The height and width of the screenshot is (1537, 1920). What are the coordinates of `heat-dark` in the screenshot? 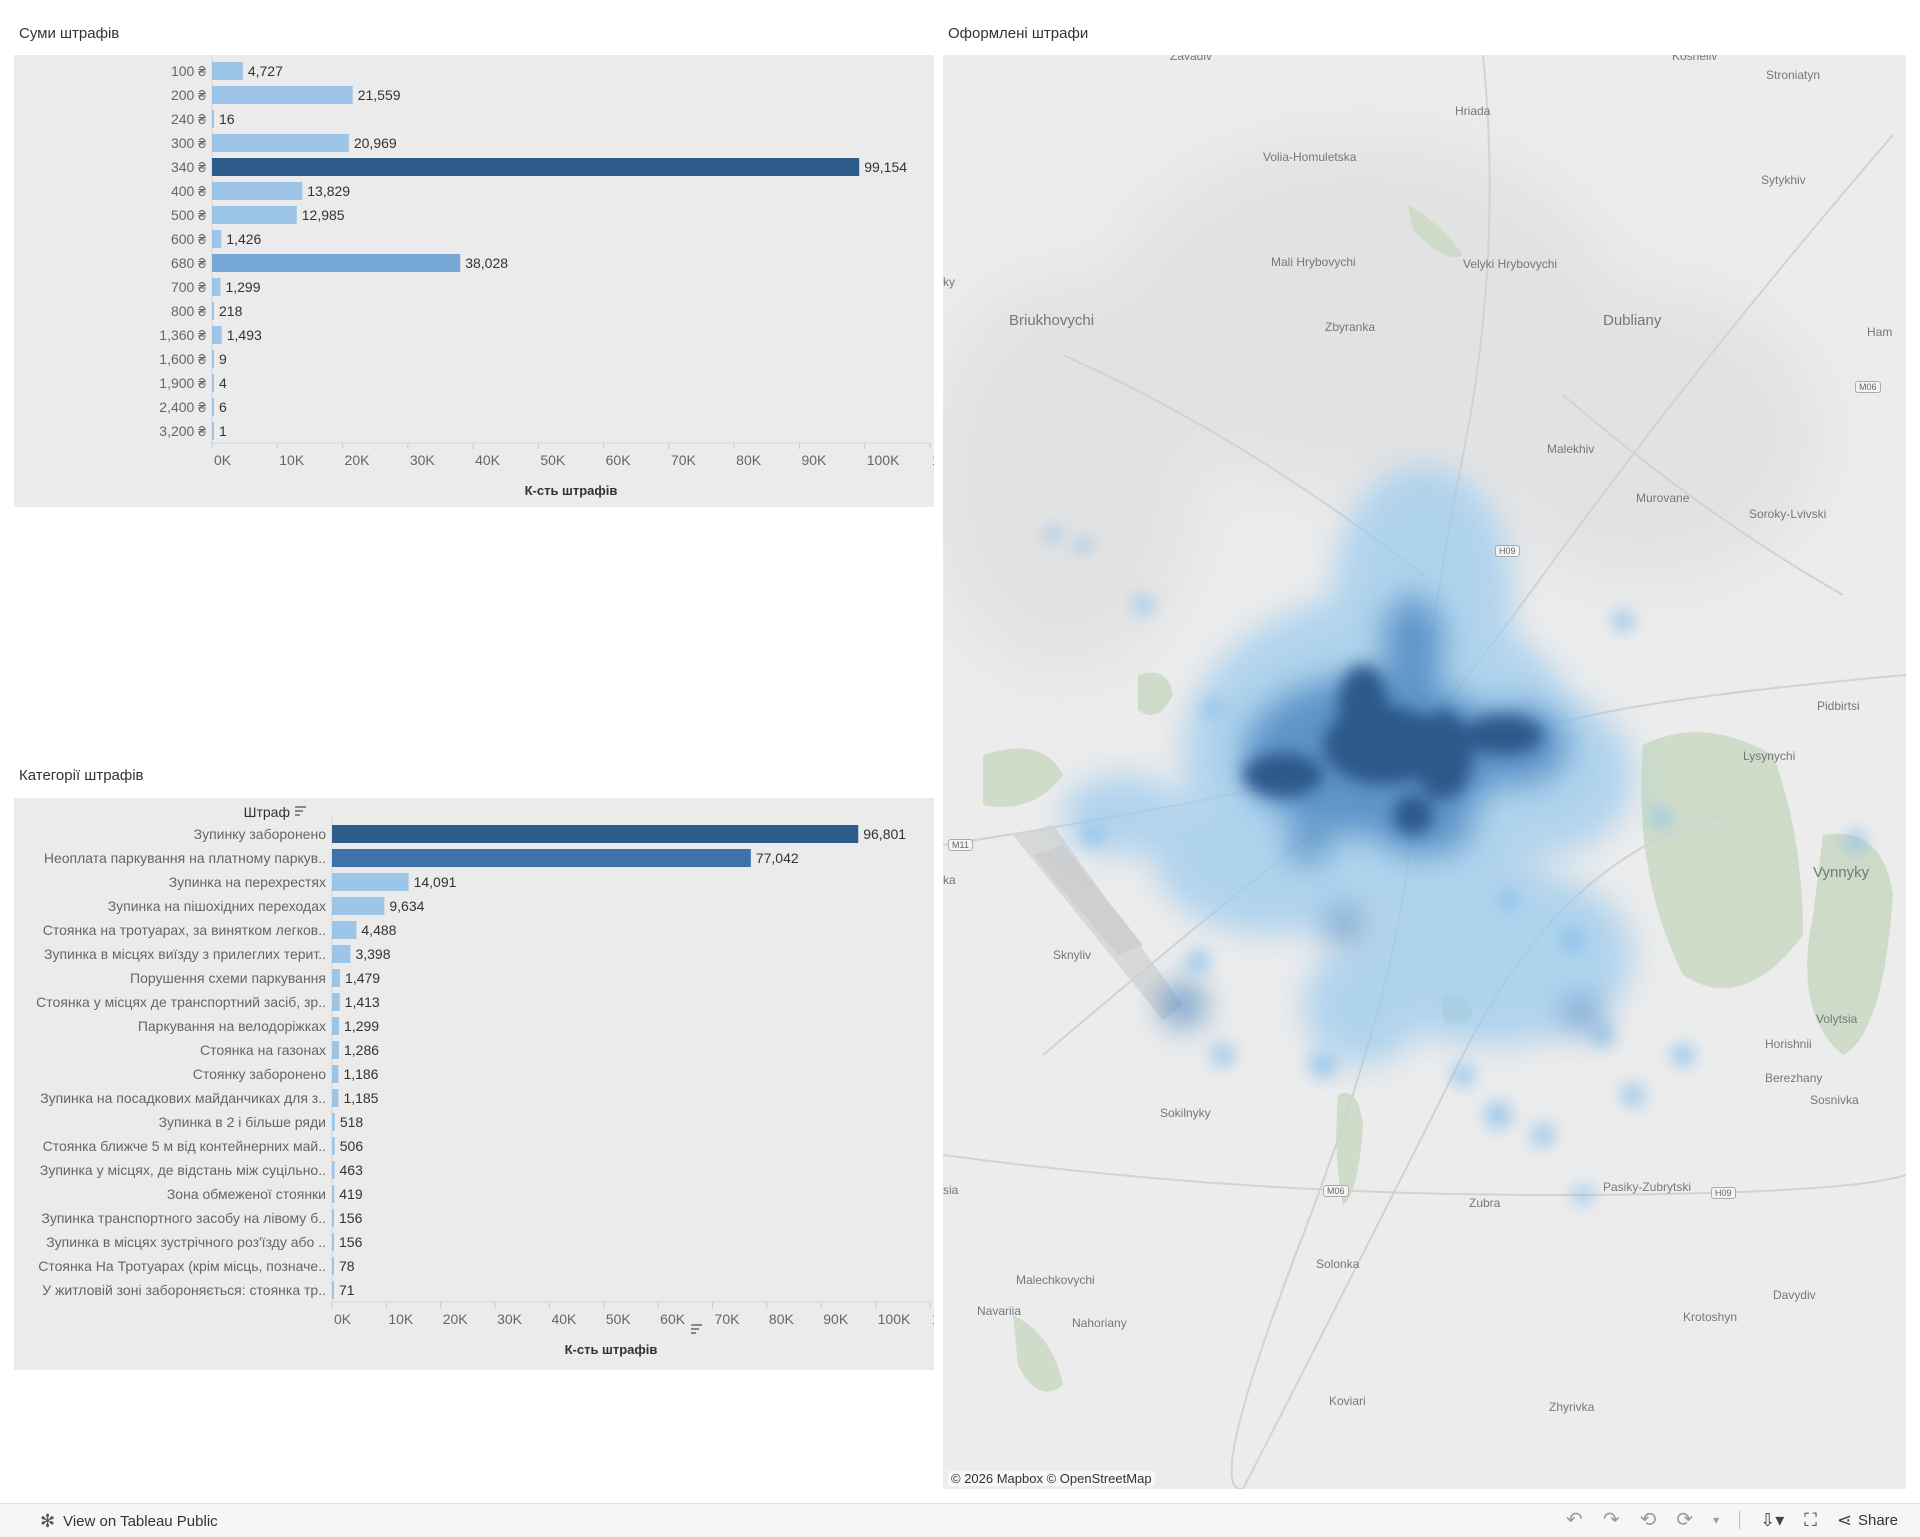 It's located at (1393, 750).